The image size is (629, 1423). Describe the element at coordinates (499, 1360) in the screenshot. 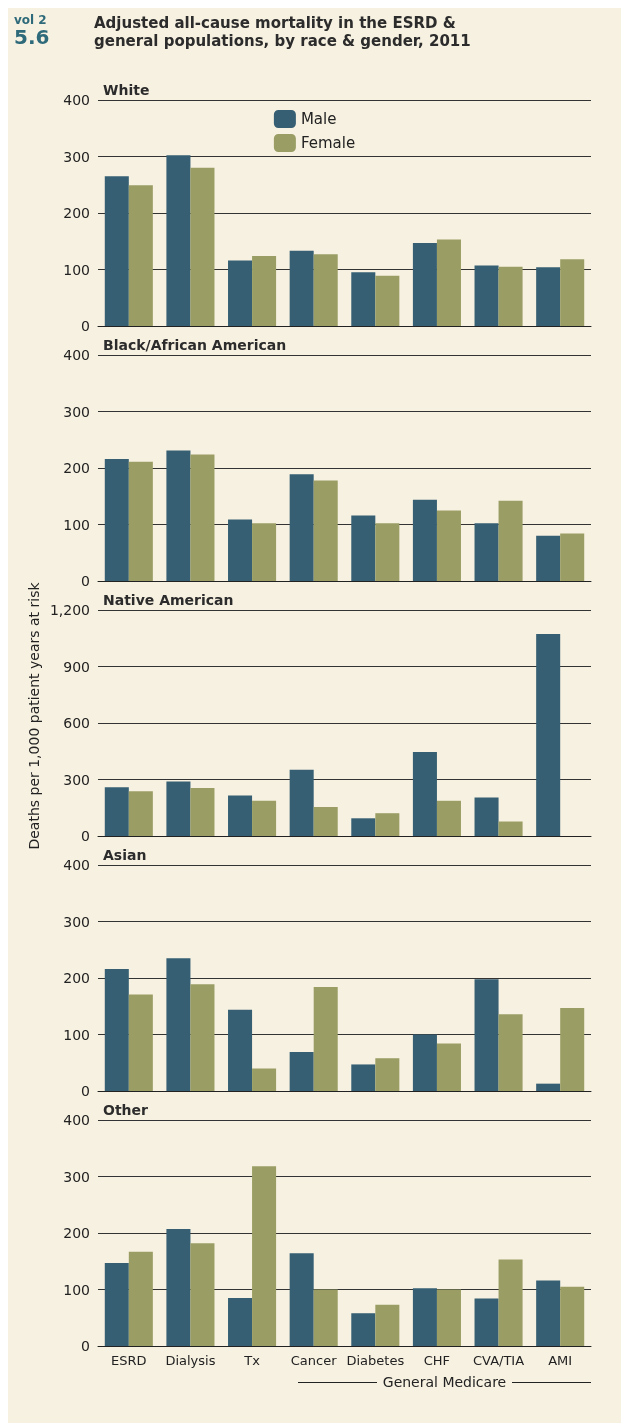

I see `x-tick-label: CVA/TIA` at that location.